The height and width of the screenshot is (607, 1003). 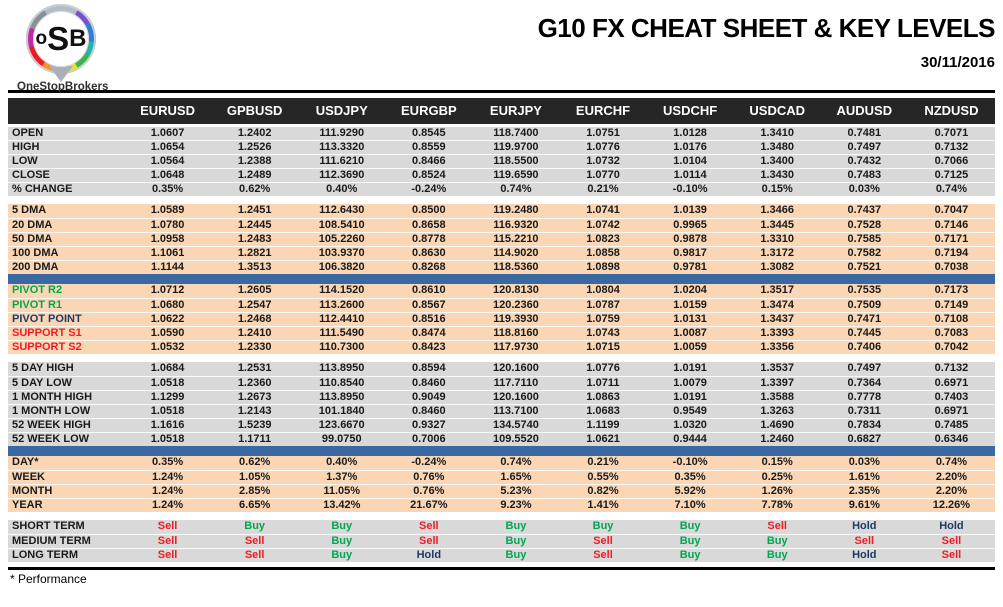 I want to click on value-cell: 0.7108, so click(x=951, y=319).